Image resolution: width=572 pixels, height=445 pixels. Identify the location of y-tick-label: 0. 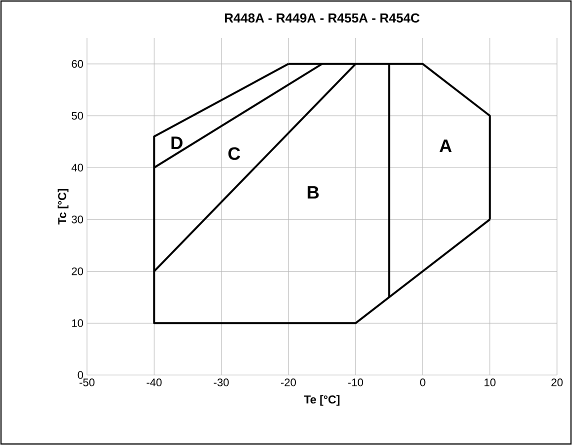
(81, 375).